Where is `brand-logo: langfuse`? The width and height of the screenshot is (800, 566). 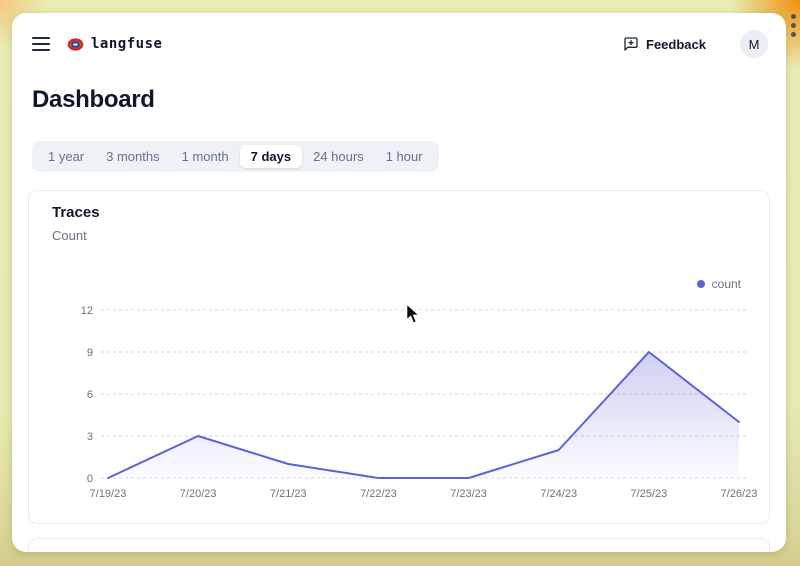
brand-logo: langfuse is located at coordinates (114, 44).